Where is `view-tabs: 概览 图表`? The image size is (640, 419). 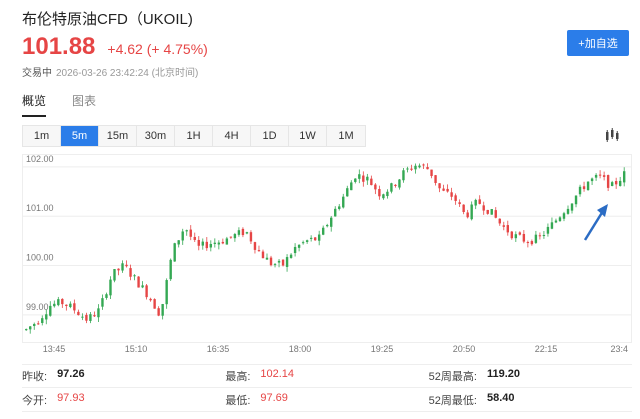
view-tabs: 概览 图表 is located at coordinates (59, 104).